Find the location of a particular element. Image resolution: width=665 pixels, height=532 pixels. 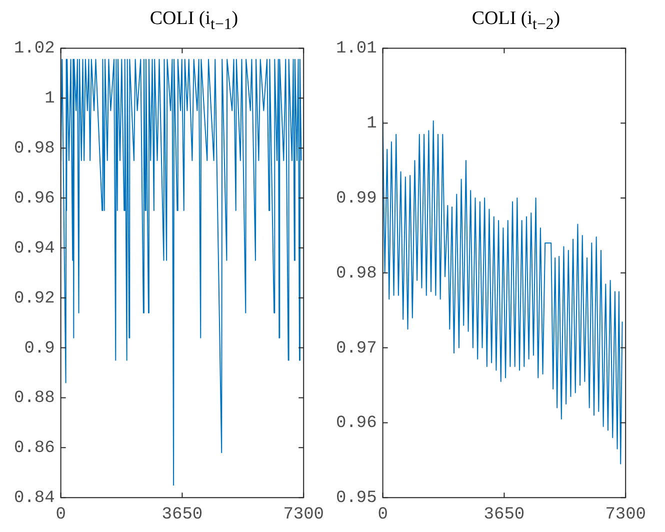

y-tick-label: 1.01 is located at coordinates (356, 49).